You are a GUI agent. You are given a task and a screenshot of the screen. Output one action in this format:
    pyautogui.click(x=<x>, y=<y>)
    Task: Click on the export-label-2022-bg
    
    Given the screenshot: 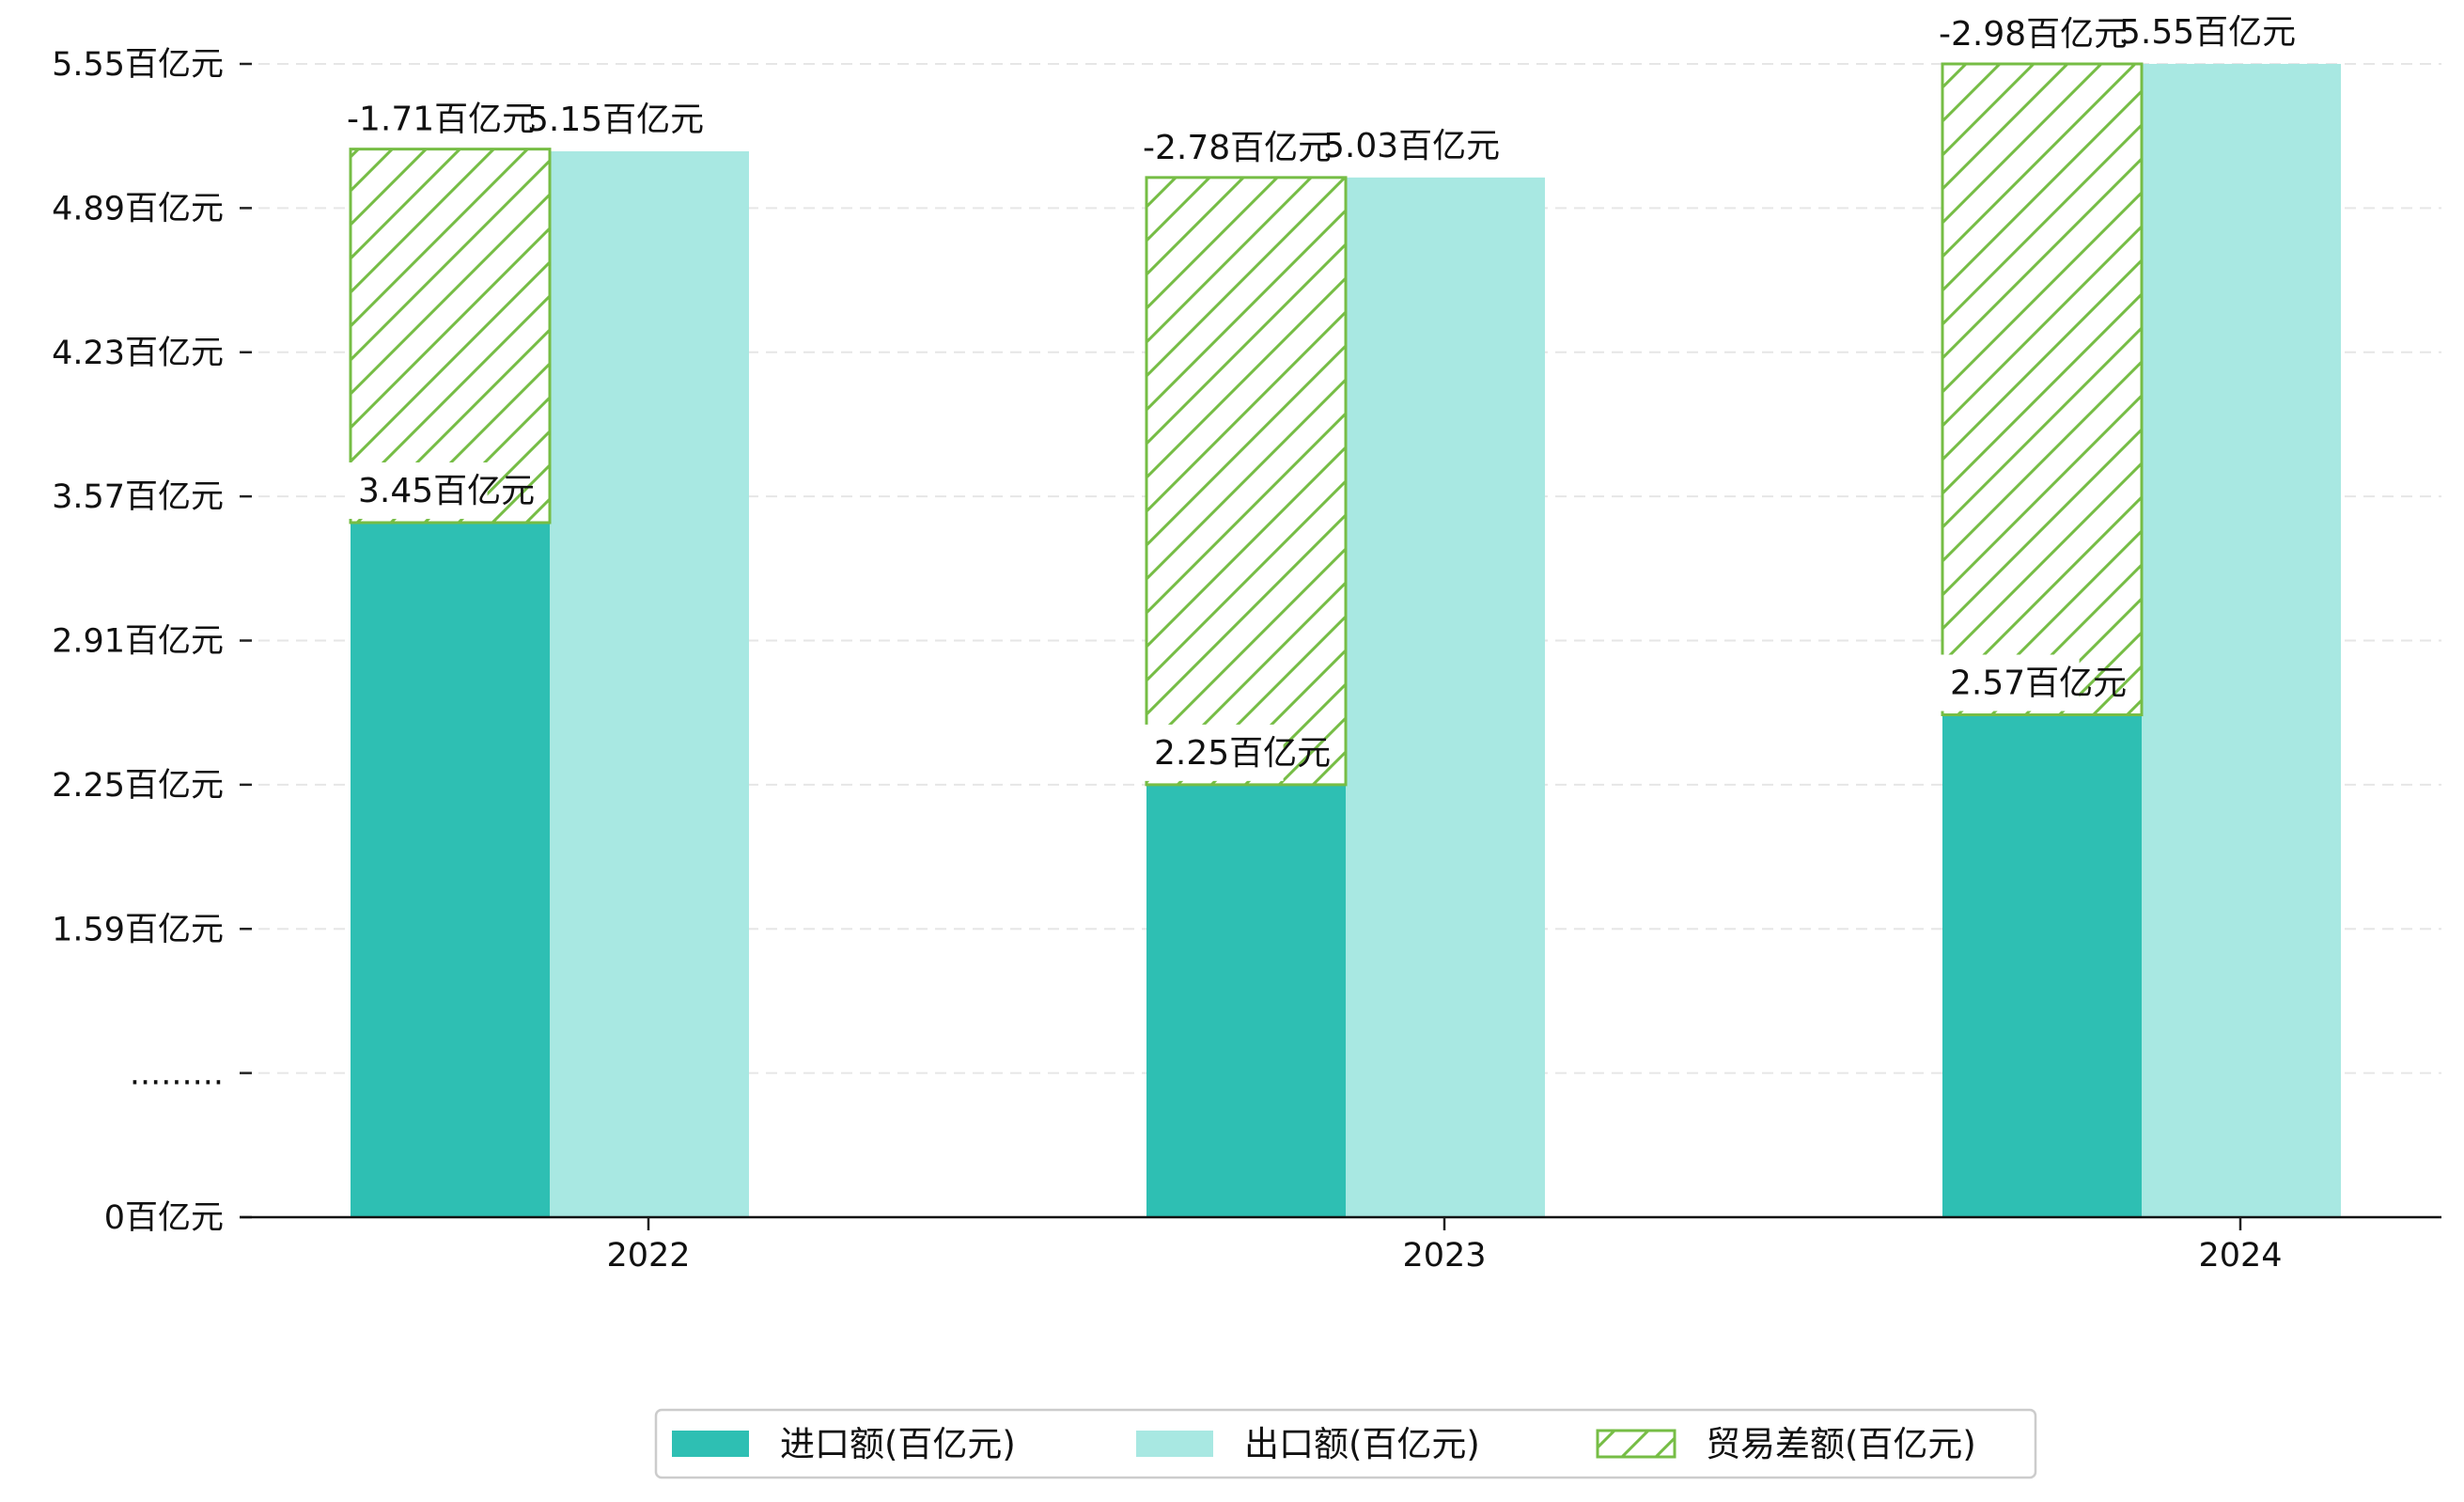 What is the action you would take?
    pyautogui.click(x=586, y=119)
    